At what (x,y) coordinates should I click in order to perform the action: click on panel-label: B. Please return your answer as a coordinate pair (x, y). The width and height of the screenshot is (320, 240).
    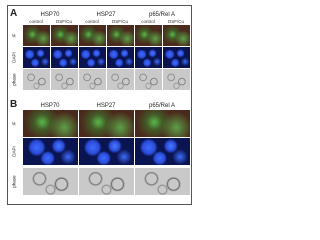
    Looking at the image, I should click on (14, 104).